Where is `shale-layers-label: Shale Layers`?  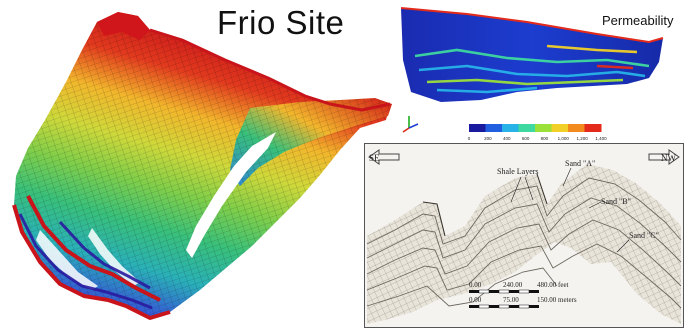
shale-layers-label: Shale Layers is located at coordinates (518, 171).